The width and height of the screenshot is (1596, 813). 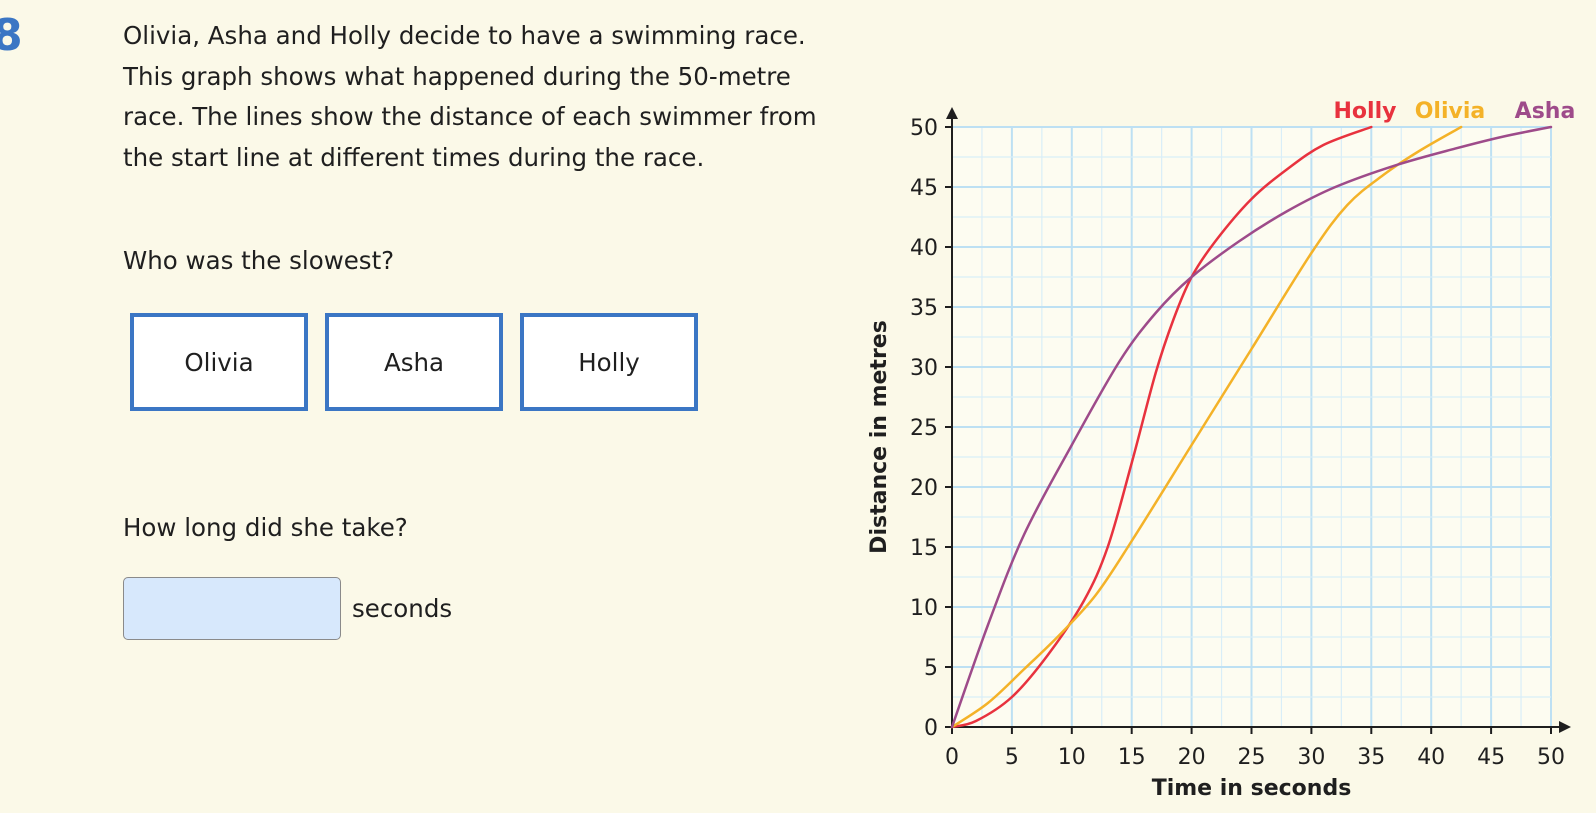 What do you see at coordinates (259, 260) in the screenshot?
I see `question-prompt-slowest: Who was the slowest?` at bounding box center [259, 260].